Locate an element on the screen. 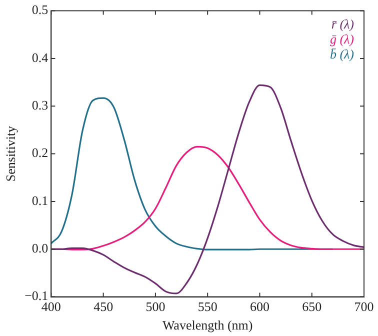 This screenshot has height=336, width=378. y-tick-label: 0.0 is located at coordinates (40, 248).